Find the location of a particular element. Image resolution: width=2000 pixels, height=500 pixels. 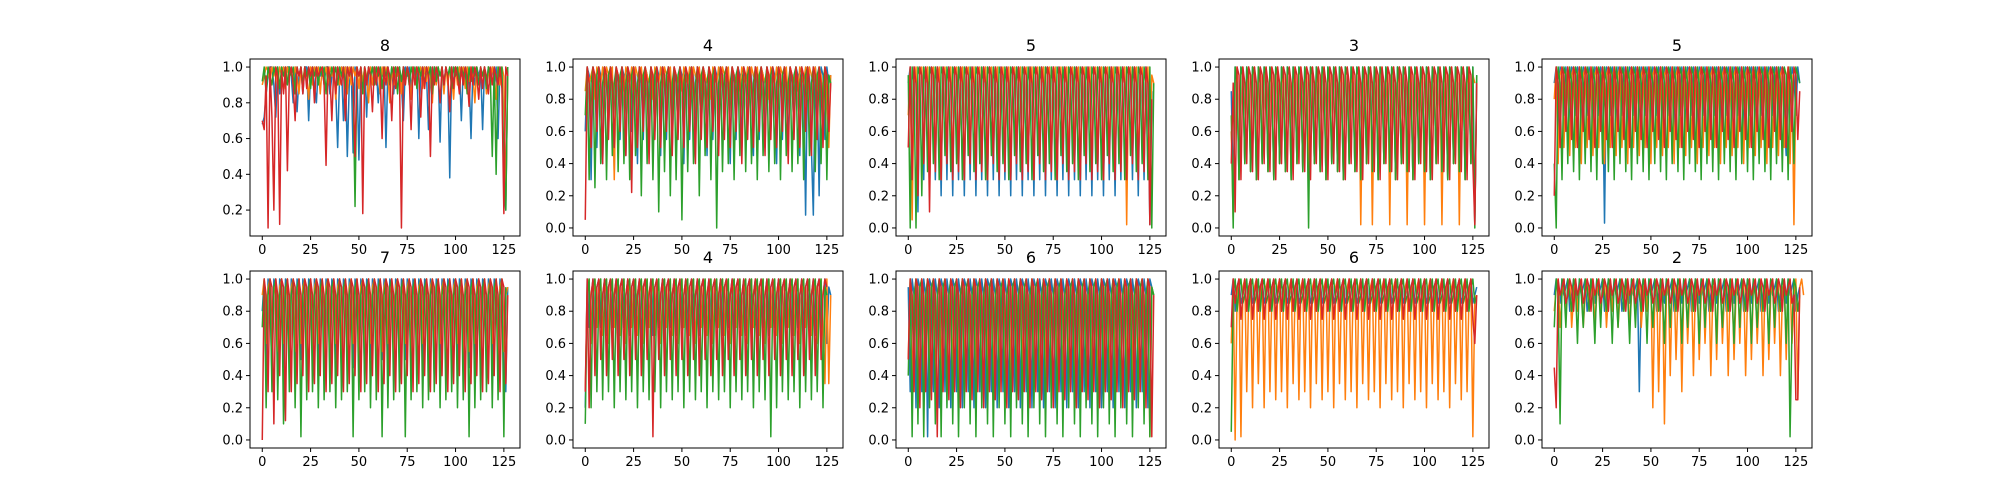

subplot-7: 4 0 25 50 75 100 125 0.0 0.2 0.4 0.6 0.8 1.0 is located at coordinates (694, 359).